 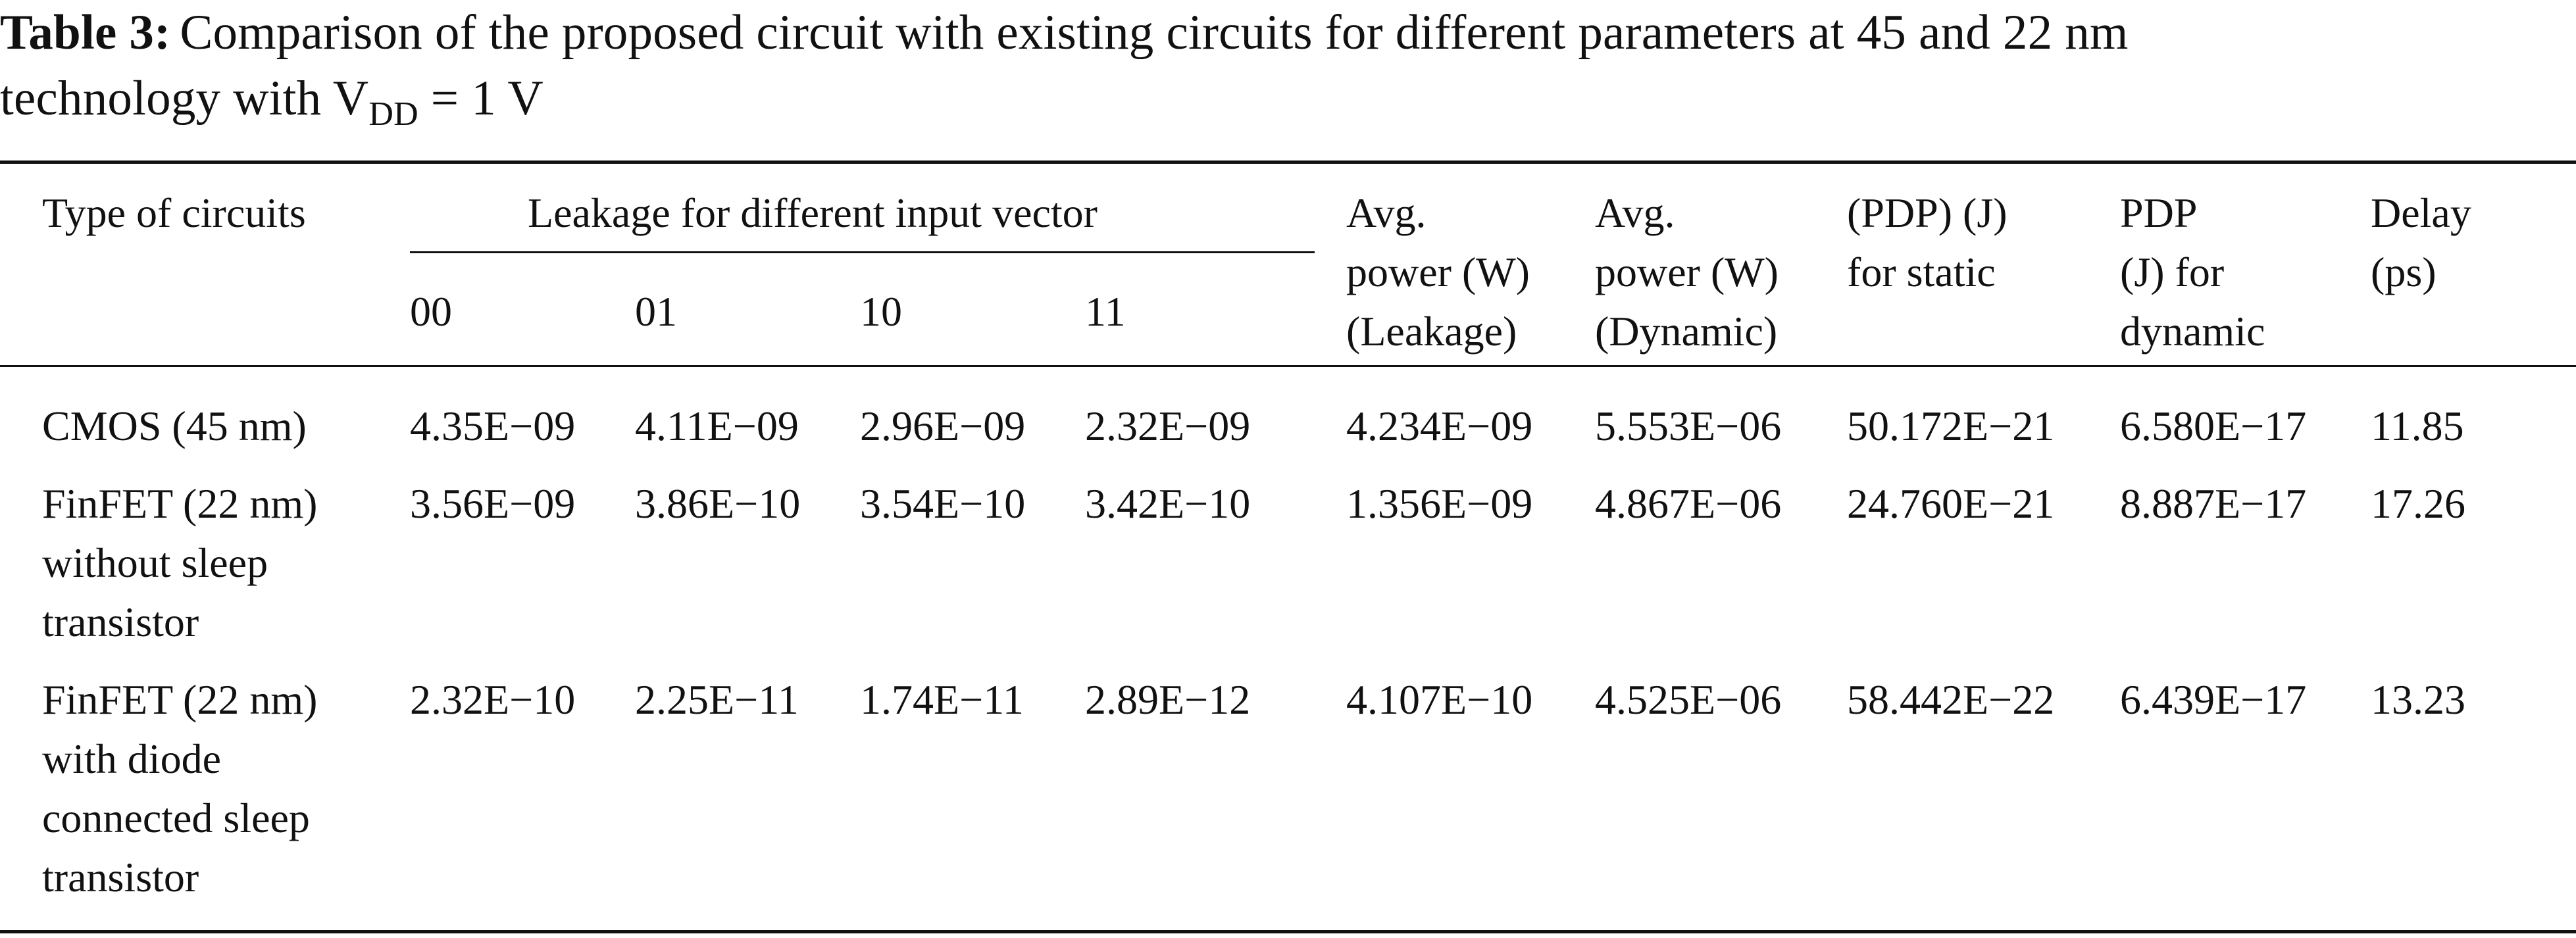 What do you see at coordinates (2213, 503) in the screenshot?
I see `row-2-pdp-dynamic: 8.887E−17` at bounding box center [2213, 503].